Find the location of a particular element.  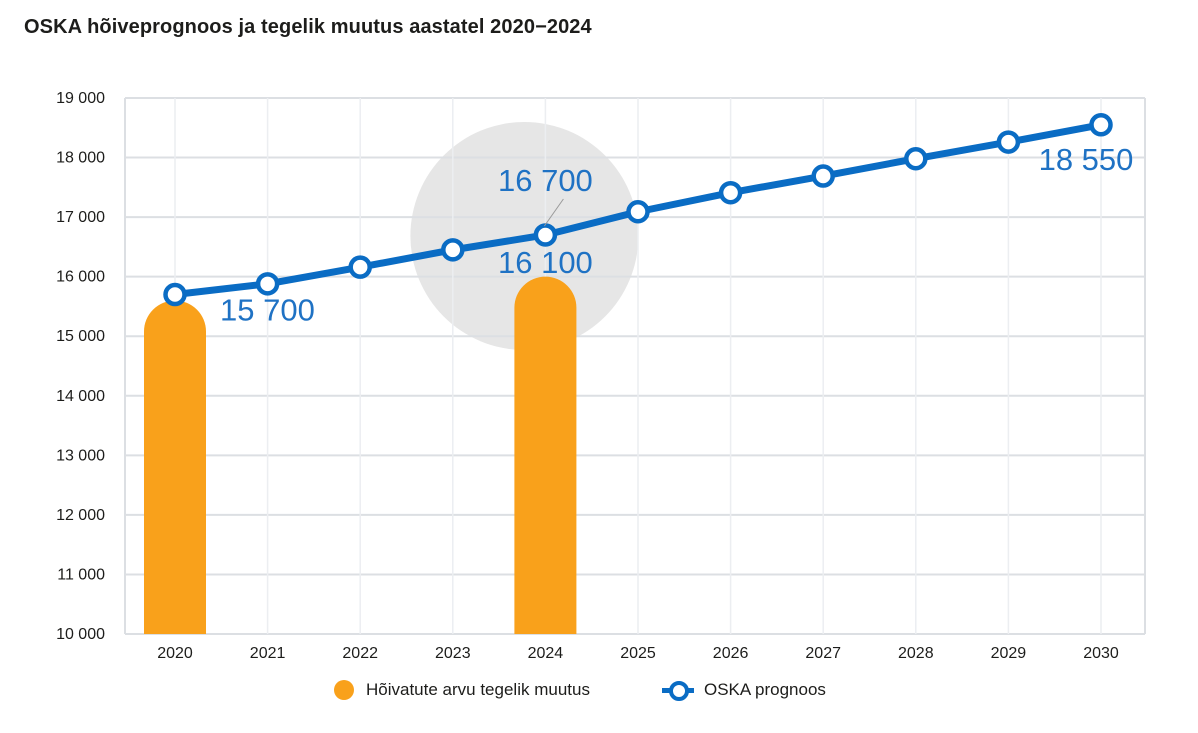

forecast-marker-2029 is located at coordinates (1008, 142).